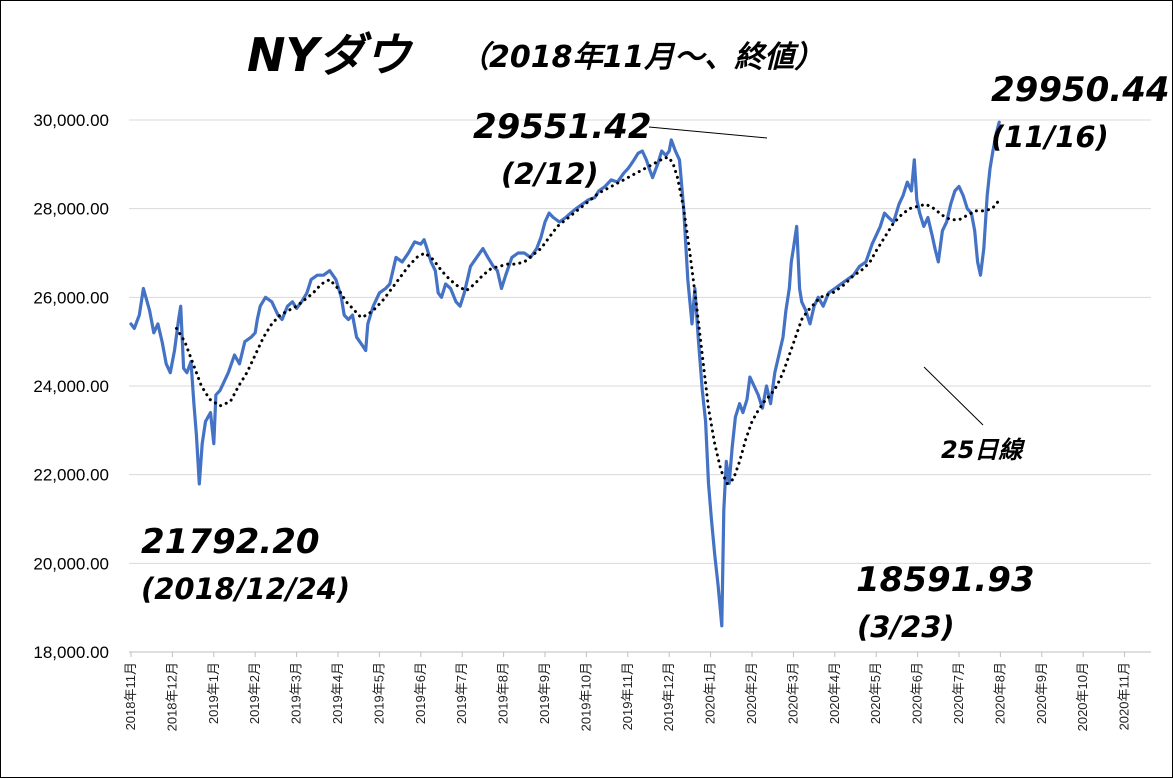  Describe the element at coordinates (708, 132) in the screenshot. I see `feb-high-leader-line` at that location.